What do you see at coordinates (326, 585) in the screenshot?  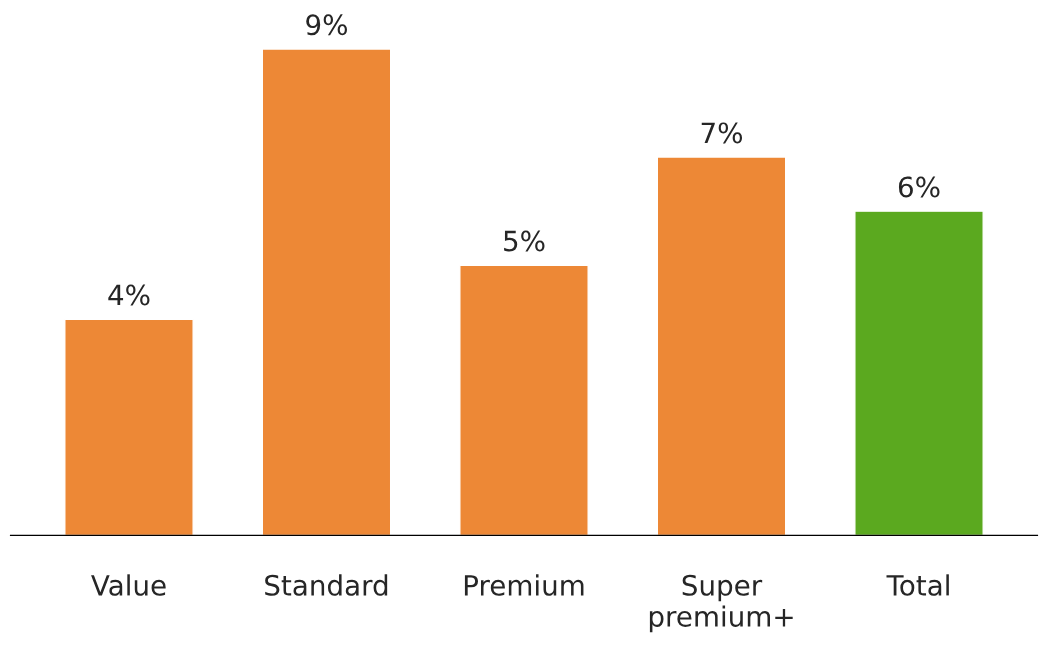 I see `x-tick-label: Standard` at bounding box center [326, 585].